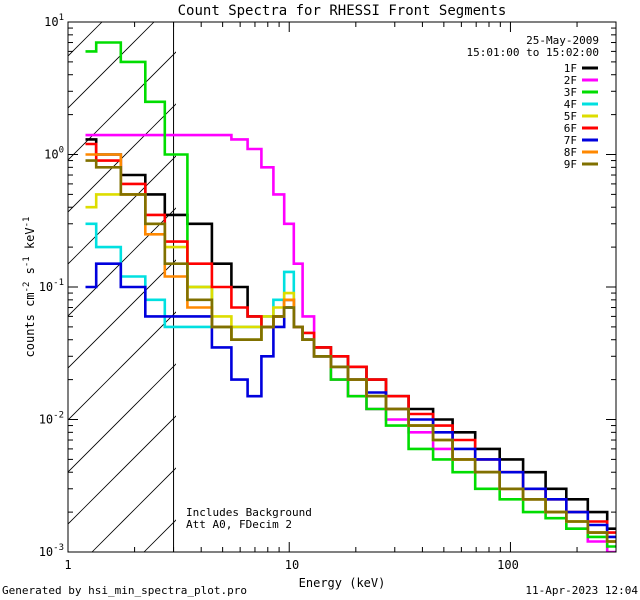  Describe the element at coordinates (239, 524) in the screenshot. I see `annotation-attenuator: Att A0, FDecim 2` at that location.